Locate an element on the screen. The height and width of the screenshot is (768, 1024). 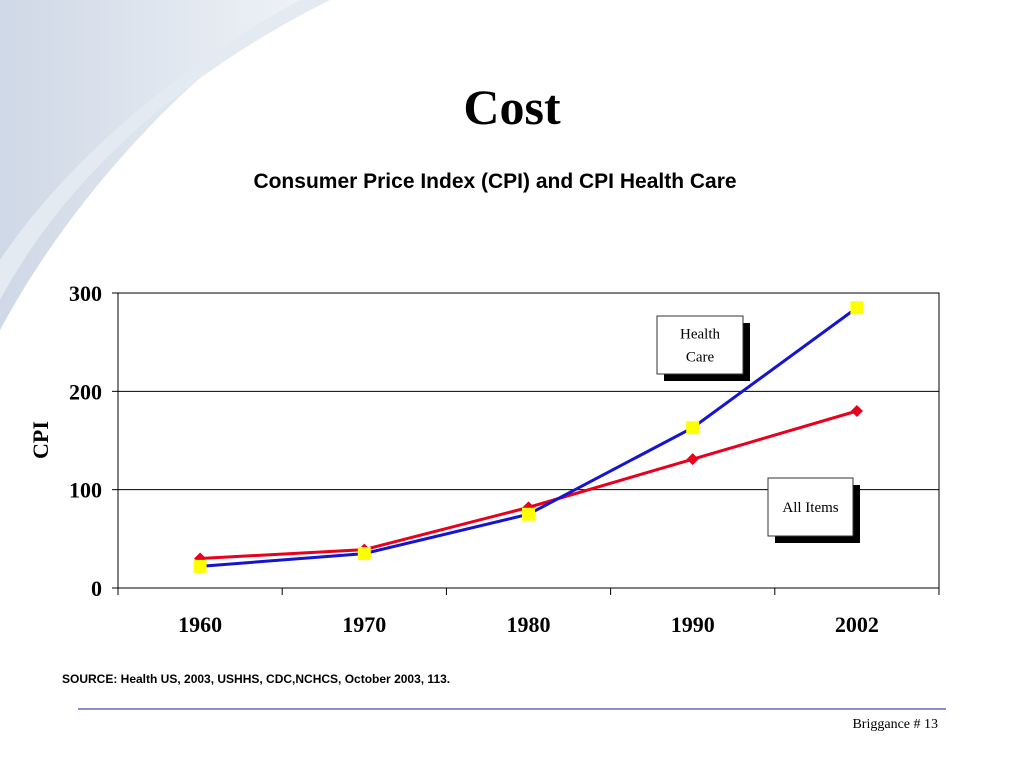
x-tick-label: 1970 is located at coordinates (364, 624).